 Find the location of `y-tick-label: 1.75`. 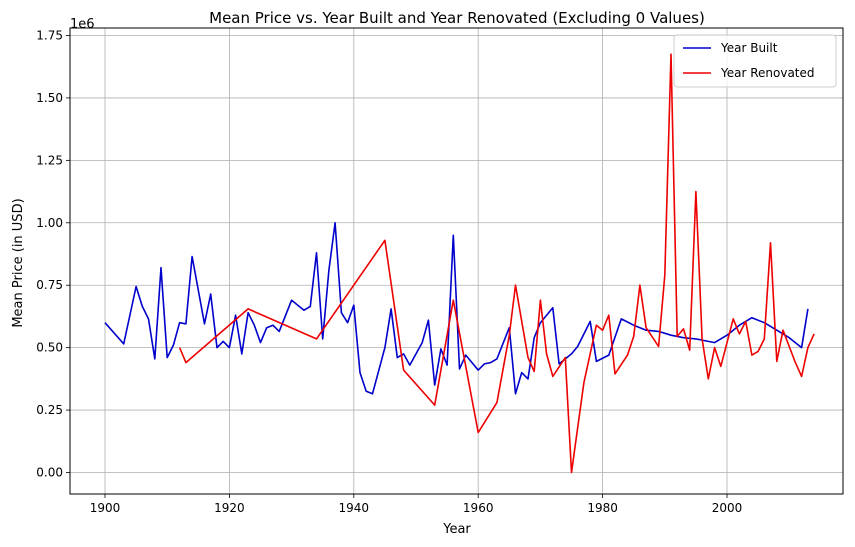

y-tick-label: 1.75 is located at coordinates (49, 36).